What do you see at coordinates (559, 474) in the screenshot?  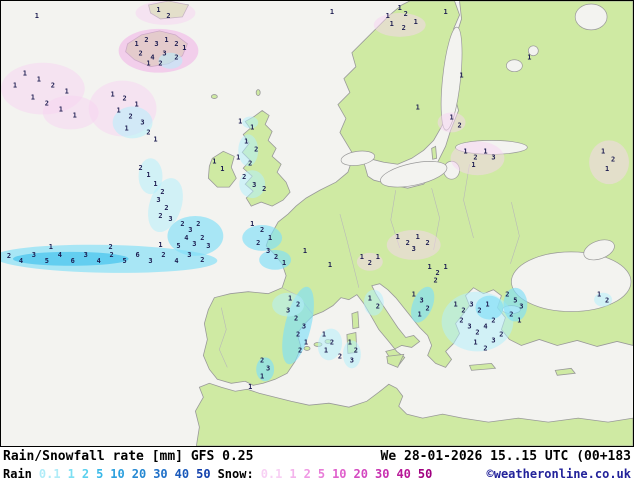 I see `copyright: ©weatheronline.co.uk` at bounding box center [559, 474].